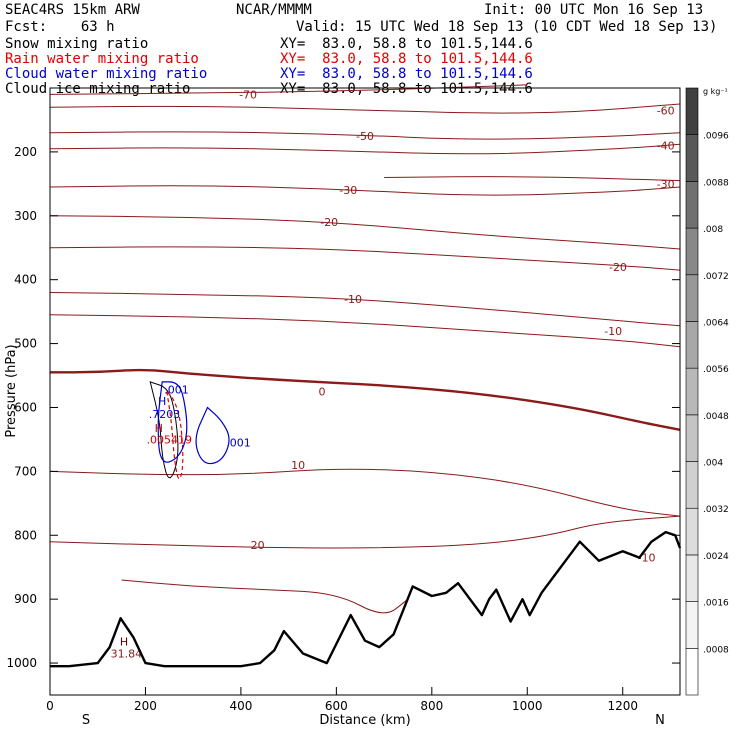 The height and width of the screenshot is (740, 740). I want to click on annotation-1: H, so click(162, 401).